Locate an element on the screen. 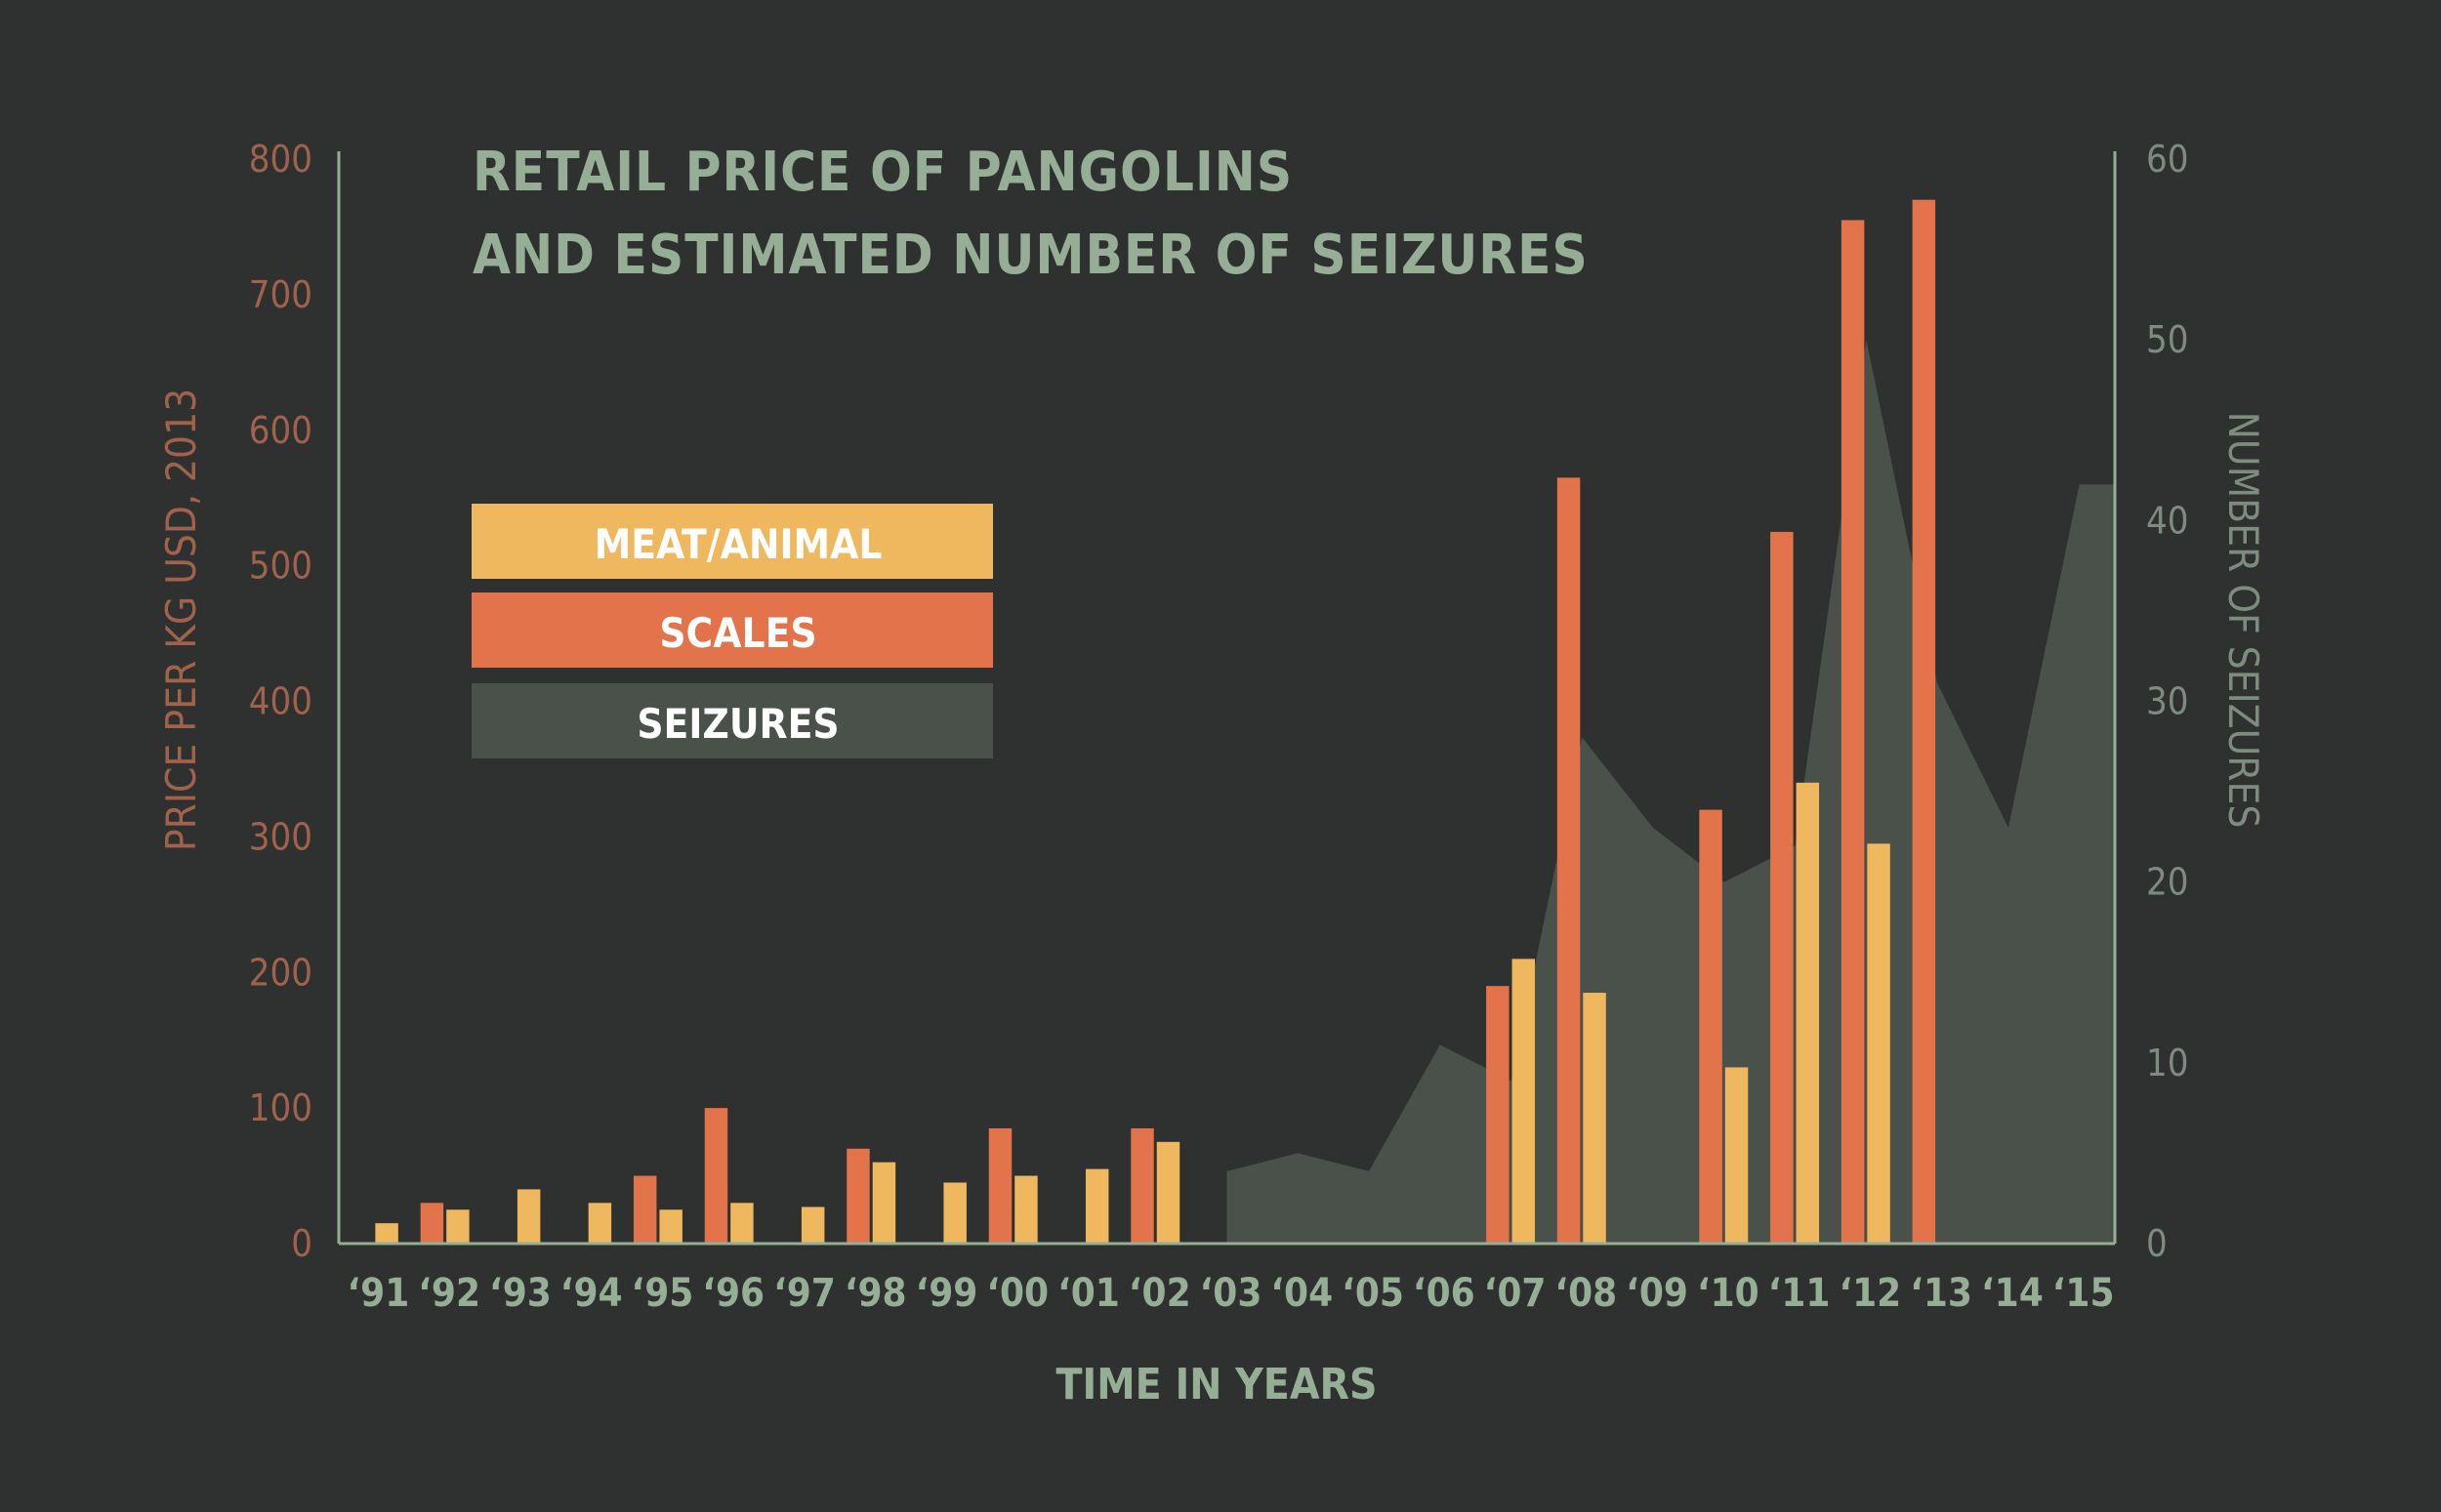 The width and height of the screenshot is (2441, 1512). legend-swatch-seizures is located at coordinates (733, 720).